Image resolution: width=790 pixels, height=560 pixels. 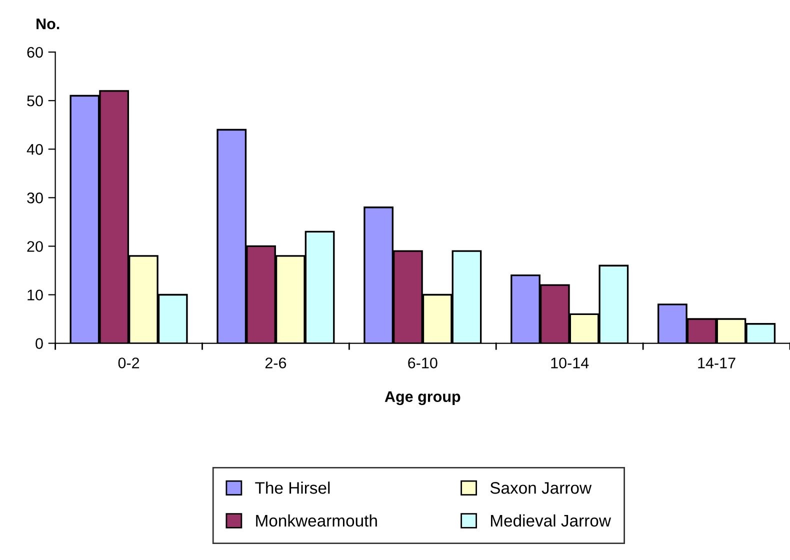 What do you see at coordinates (129, 363) in the screenshot?
I see `x-tick-label: 0-2` at bounding box center [129, 363].